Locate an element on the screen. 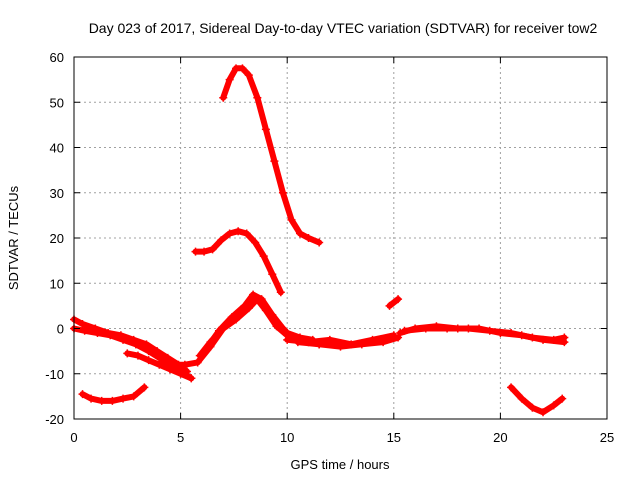  series-arc-high-peak is located at coordinates (271, 155).